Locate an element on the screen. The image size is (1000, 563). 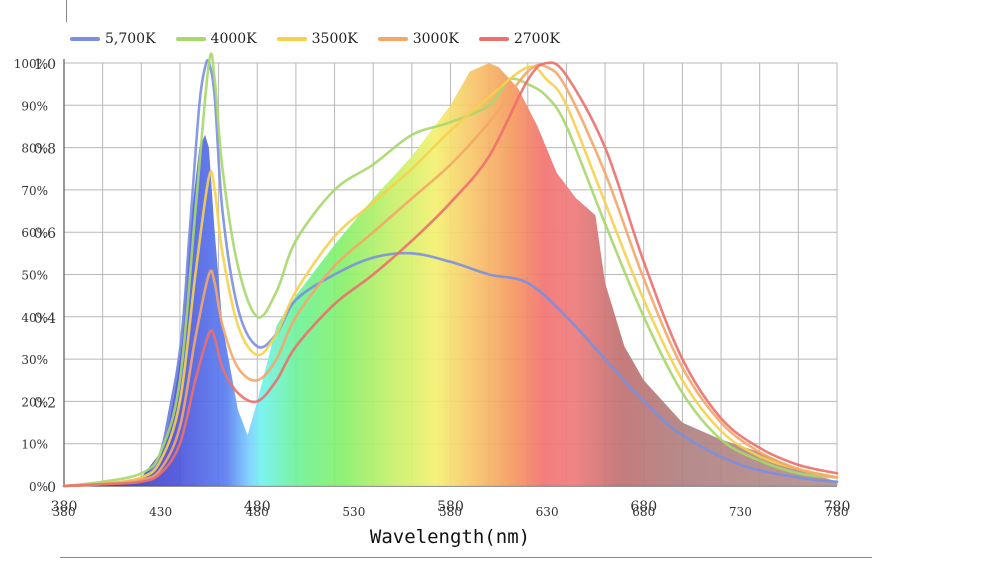
y-tick-label: 0.4 is located at coordinates (45, 319).